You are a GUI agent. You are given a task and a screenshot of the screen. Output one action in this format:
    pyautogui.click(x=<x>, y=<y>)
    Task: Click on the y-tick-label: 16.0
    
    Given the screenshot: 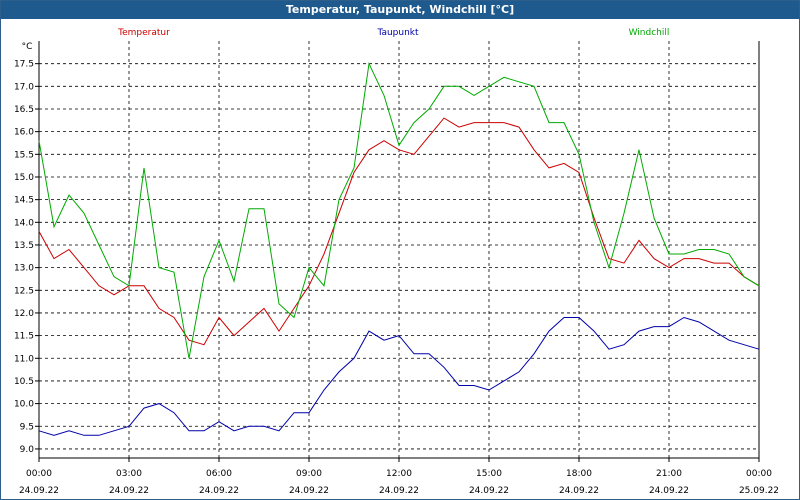 What is the action you would take?
    pyautogui.click(x=24, y=133)
    